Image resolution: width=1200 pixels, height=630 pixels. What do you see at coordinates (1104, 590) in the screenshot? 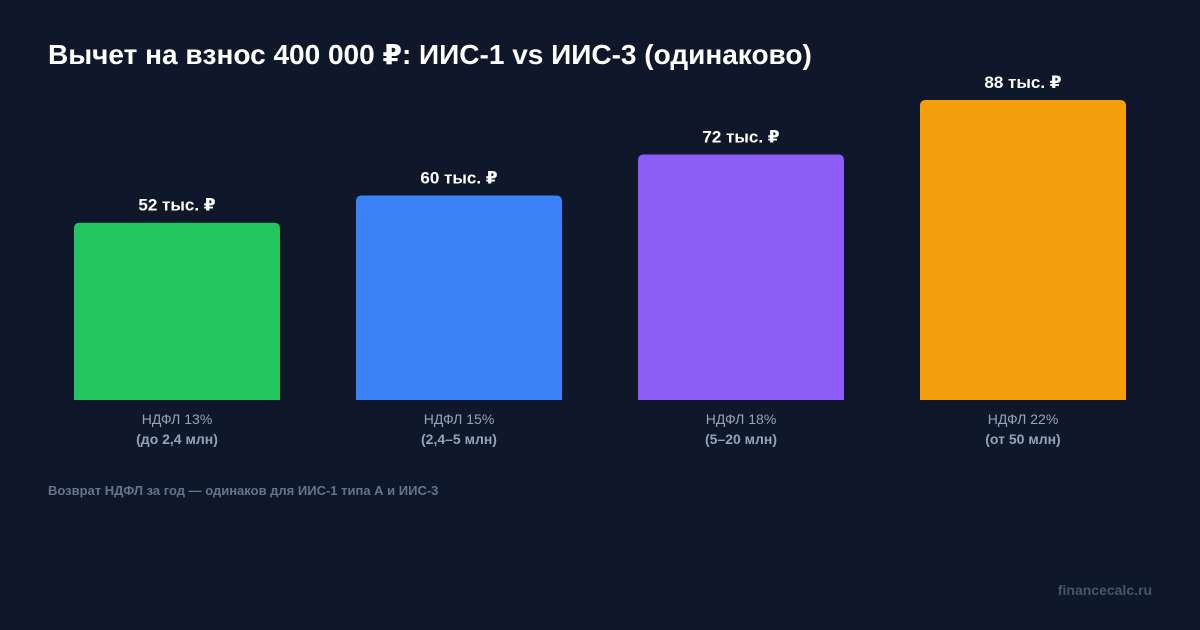
I see `site-watermark: financecalc.ru` at bounding box center [1104, 590].